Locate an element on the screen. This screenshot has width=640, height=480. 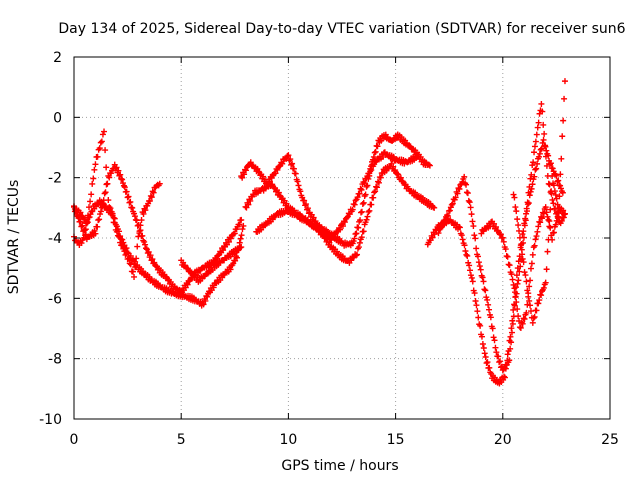
x-tick-label: 0 is located at coordinates (74, 440).